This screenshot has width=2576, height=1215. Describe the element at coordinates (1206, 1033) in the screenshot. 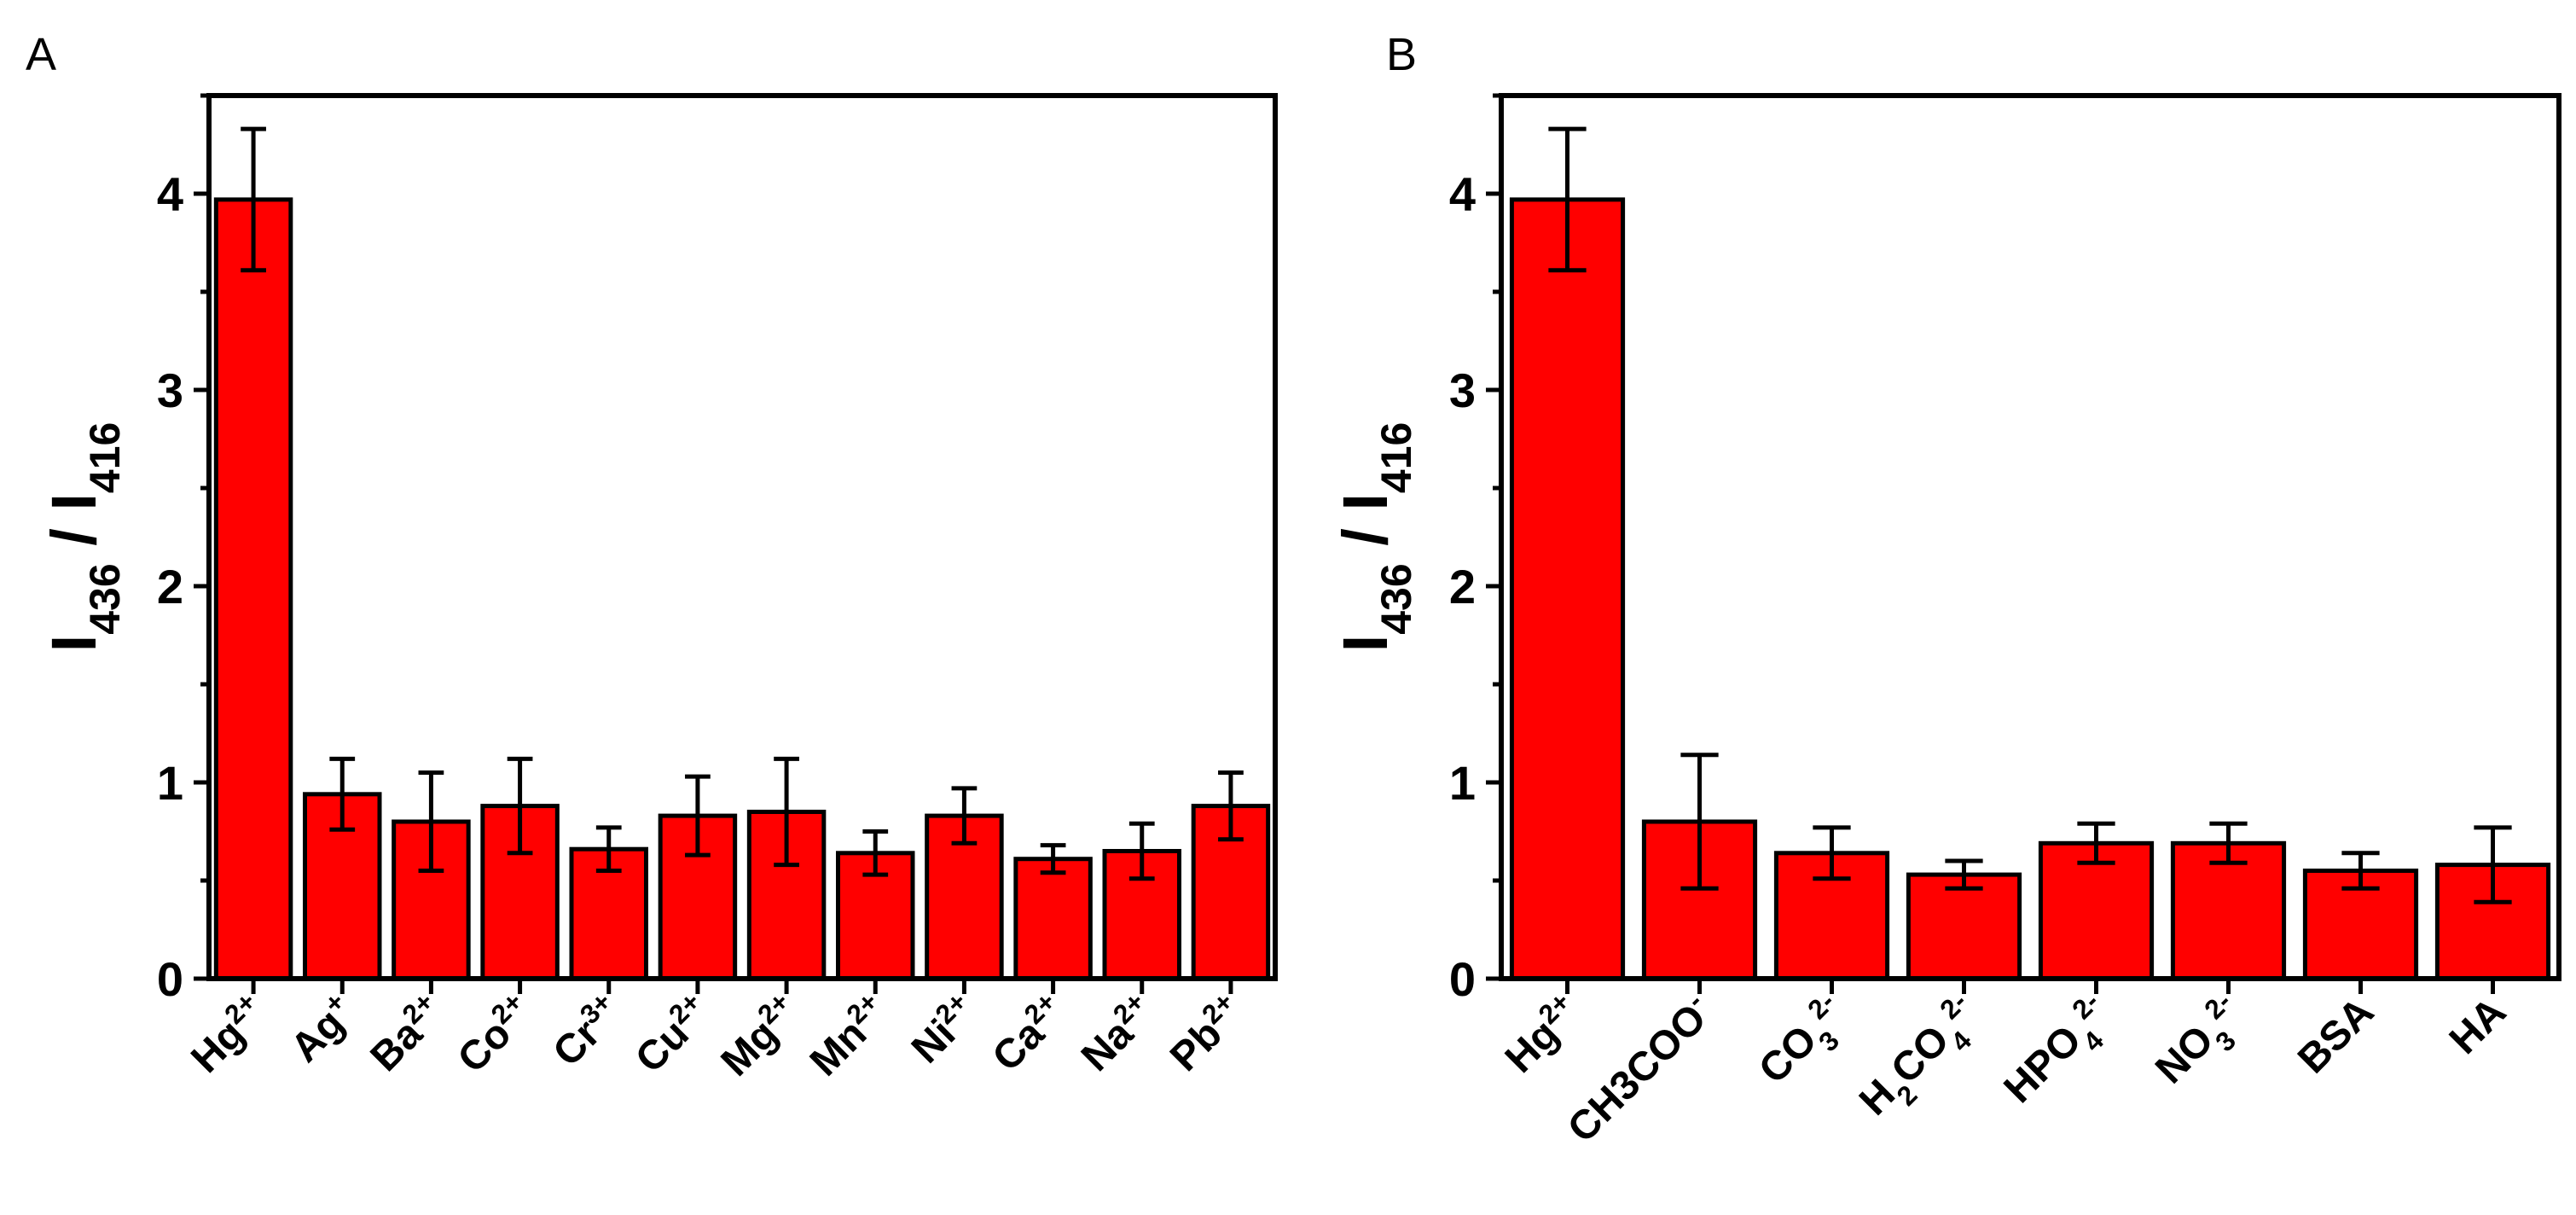

I see `x-tick-label: Pb2+` at that location.